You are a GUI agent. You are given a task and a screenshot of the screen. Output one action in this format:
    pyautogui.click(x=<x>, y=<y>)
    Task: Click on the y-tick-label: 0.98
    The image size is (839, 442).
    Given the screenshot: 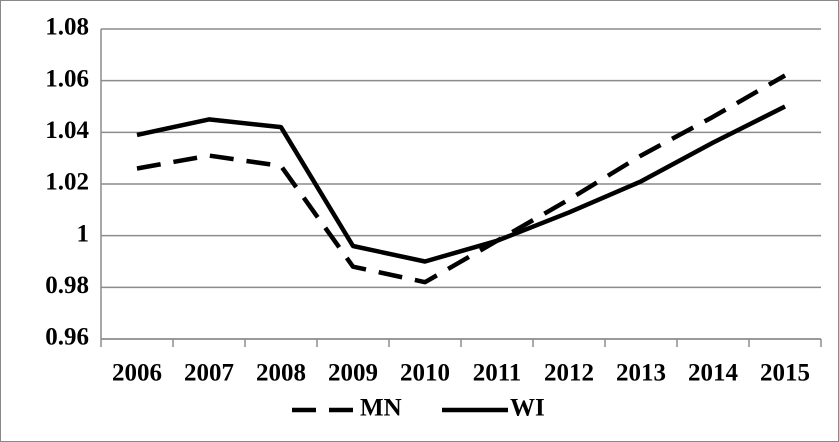 What is the action you would take?
    pyautogui.click(x=67, y=285)
    